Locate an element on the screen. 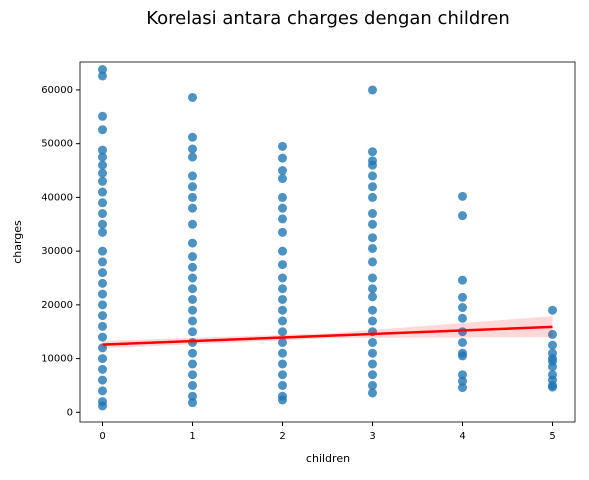  x-tick-label: 4 is located at coordinates (462, 436).